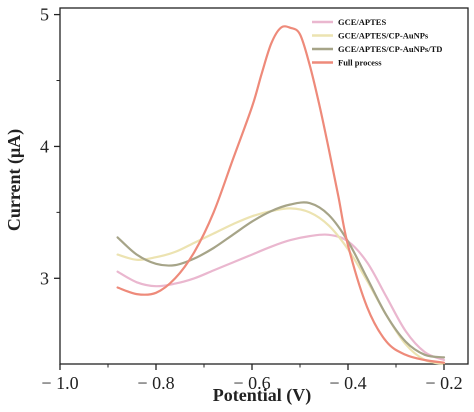 This screenshot has height=412, width=474. What do you see at coordinates (44, 146) in the screenshot?
I see `y-tick-label: 4` at bounding box center [44, 146].